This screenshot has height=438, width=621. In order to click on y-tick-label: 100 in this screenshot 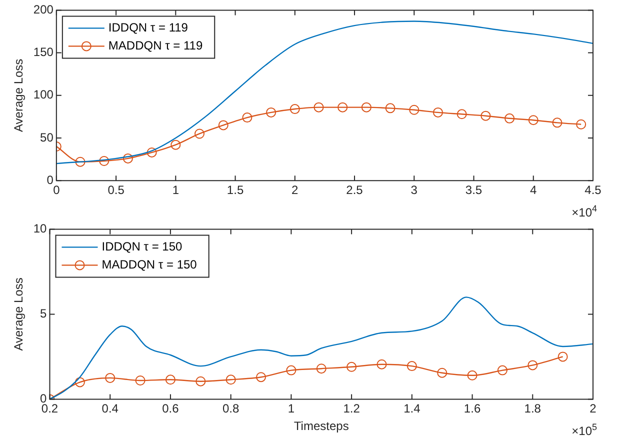, I will do `click(43, 95)`.